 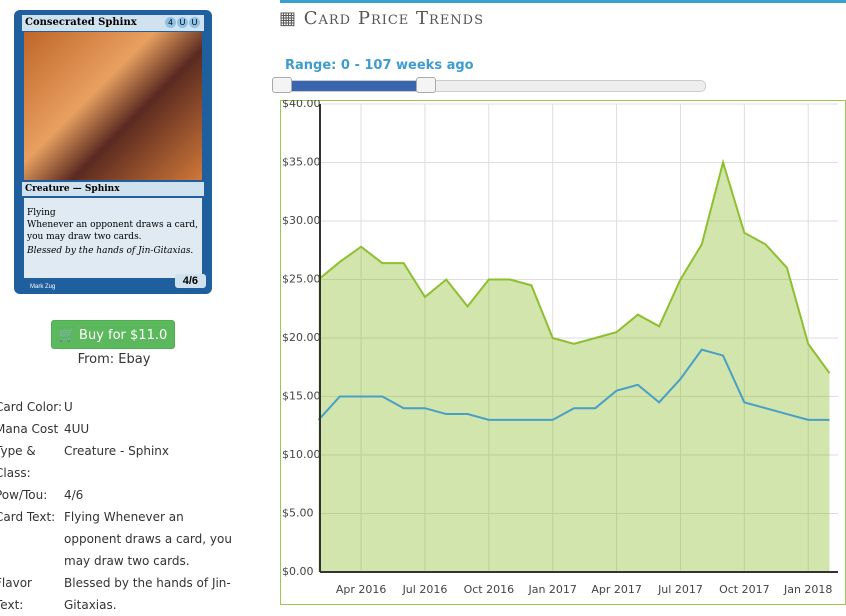 I want to click on y-tick-label: $0.00, so click(x=298, y=571).